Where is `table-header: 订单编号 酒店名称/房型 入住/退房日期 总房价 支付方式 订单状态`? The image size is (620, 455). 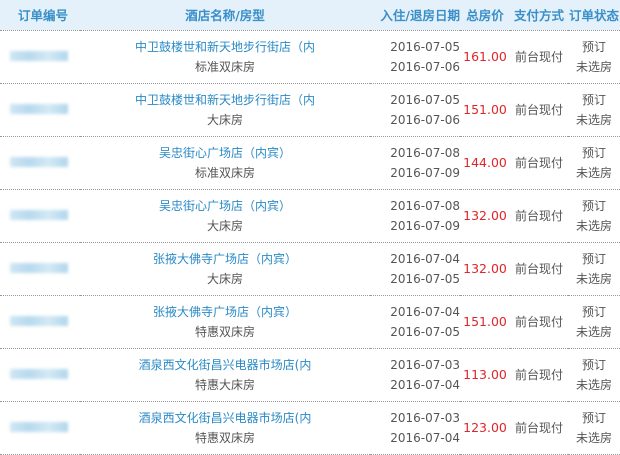
table-header: 订单编号 酒店名称/房型 入住/退房日期 总房价 支付方式 订单状态 is located at coordinates (310, 15).